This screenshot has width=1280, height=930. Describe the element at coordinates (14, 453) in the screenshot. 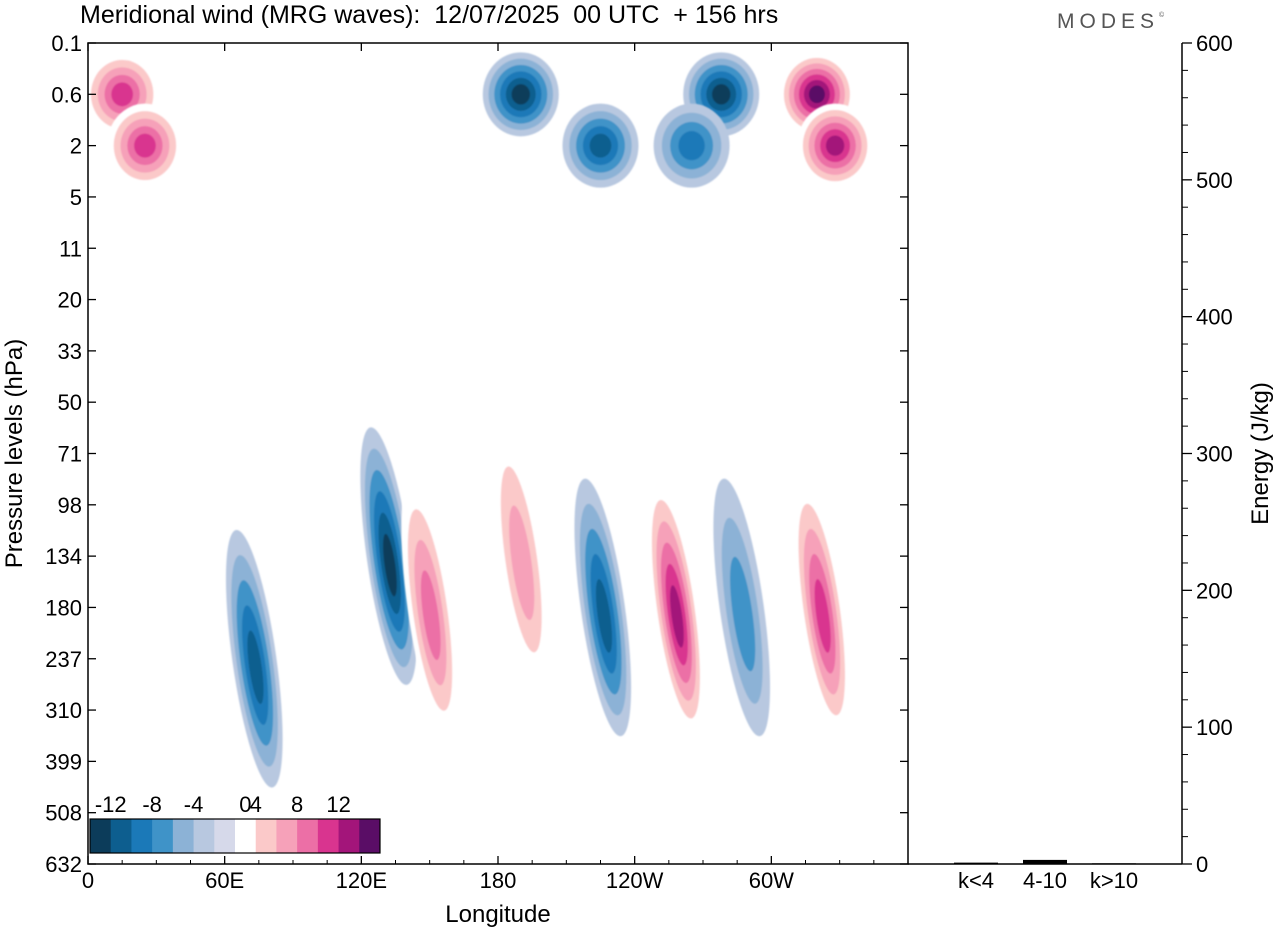

I see `y-axis-label: Pressure levels (hPa)` at that location.